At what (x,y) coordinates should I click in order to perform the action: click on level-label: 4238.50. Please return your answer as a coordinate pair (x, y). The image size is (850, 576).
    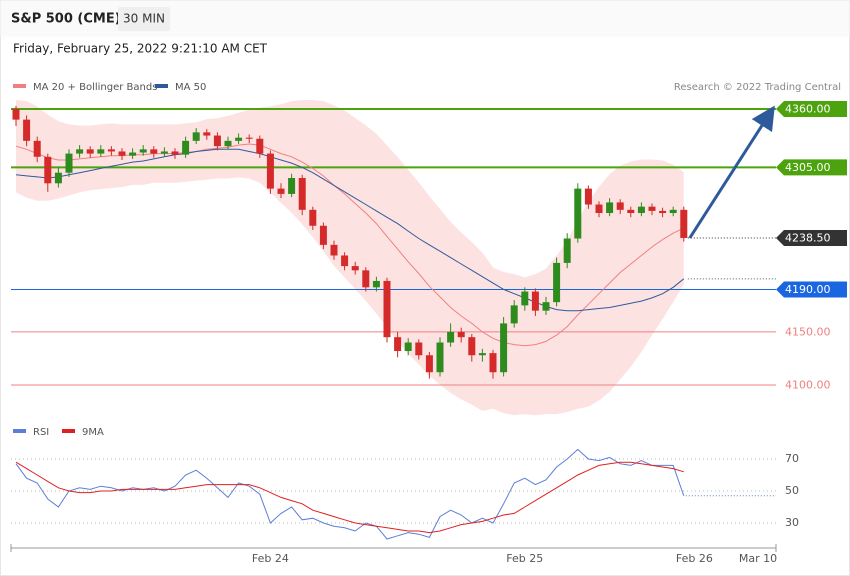
    Looking at the image, I should click on (808, 237).